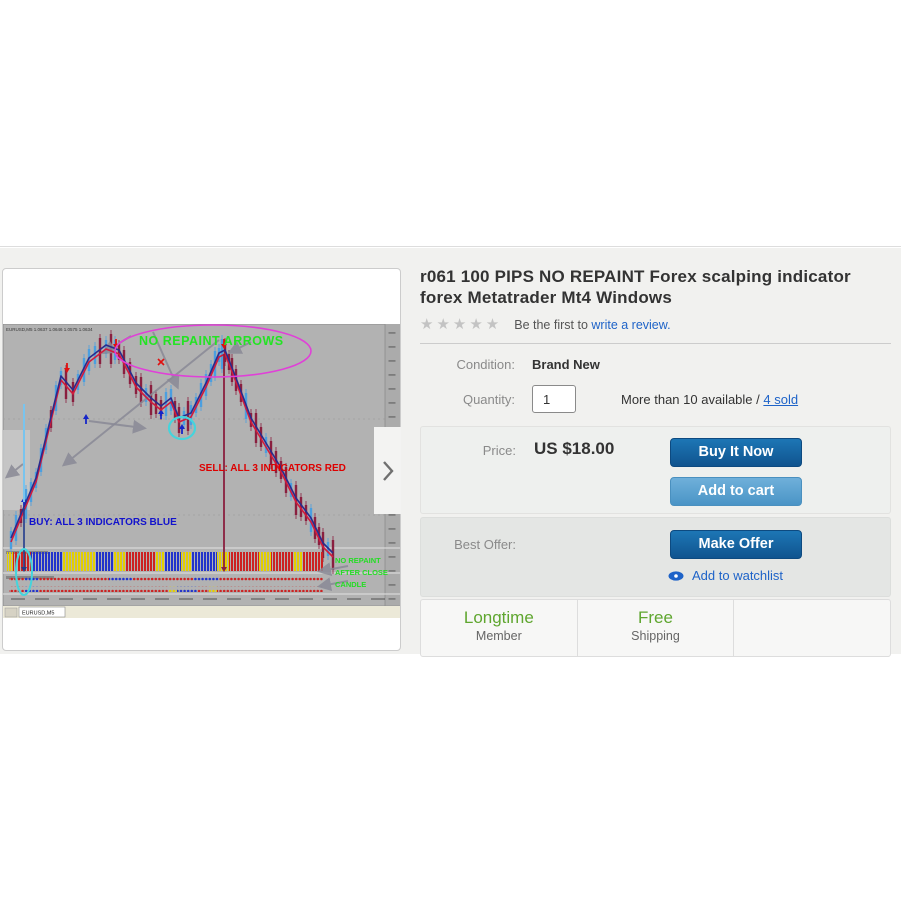 Image resolution: width=901 pixels, height=901 pixels. What do you see at coordinates (361, 572) in the screenshot?
I see `chart-note-line-2: AFTER CLOSE` at bounding box center [361, 572].